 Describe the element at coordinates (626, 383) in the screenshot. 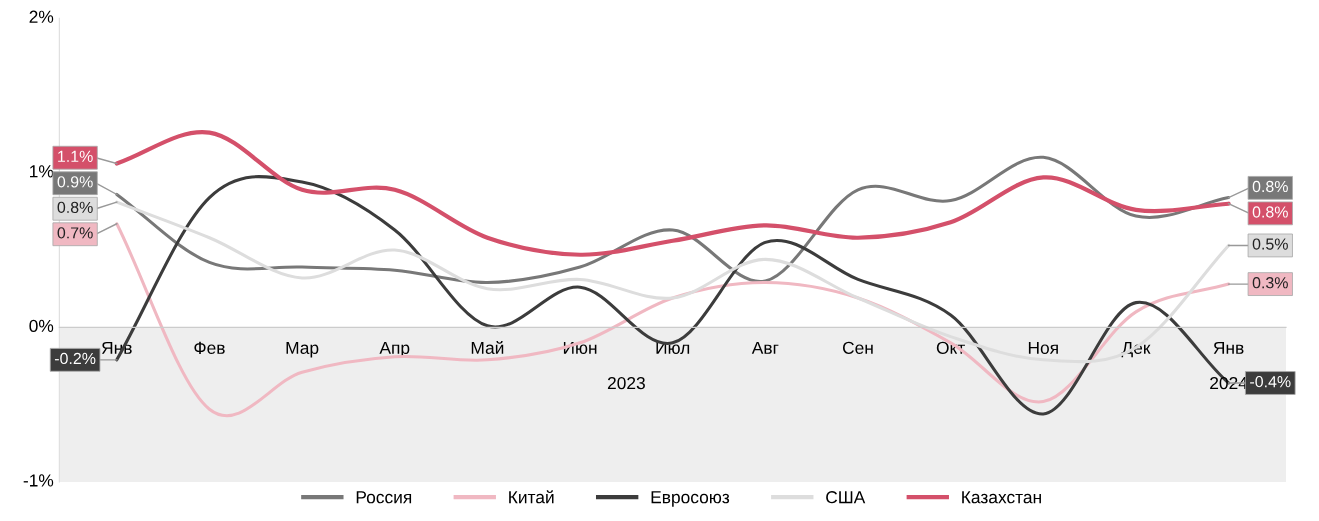

I see `annotation: 2023` at that location.